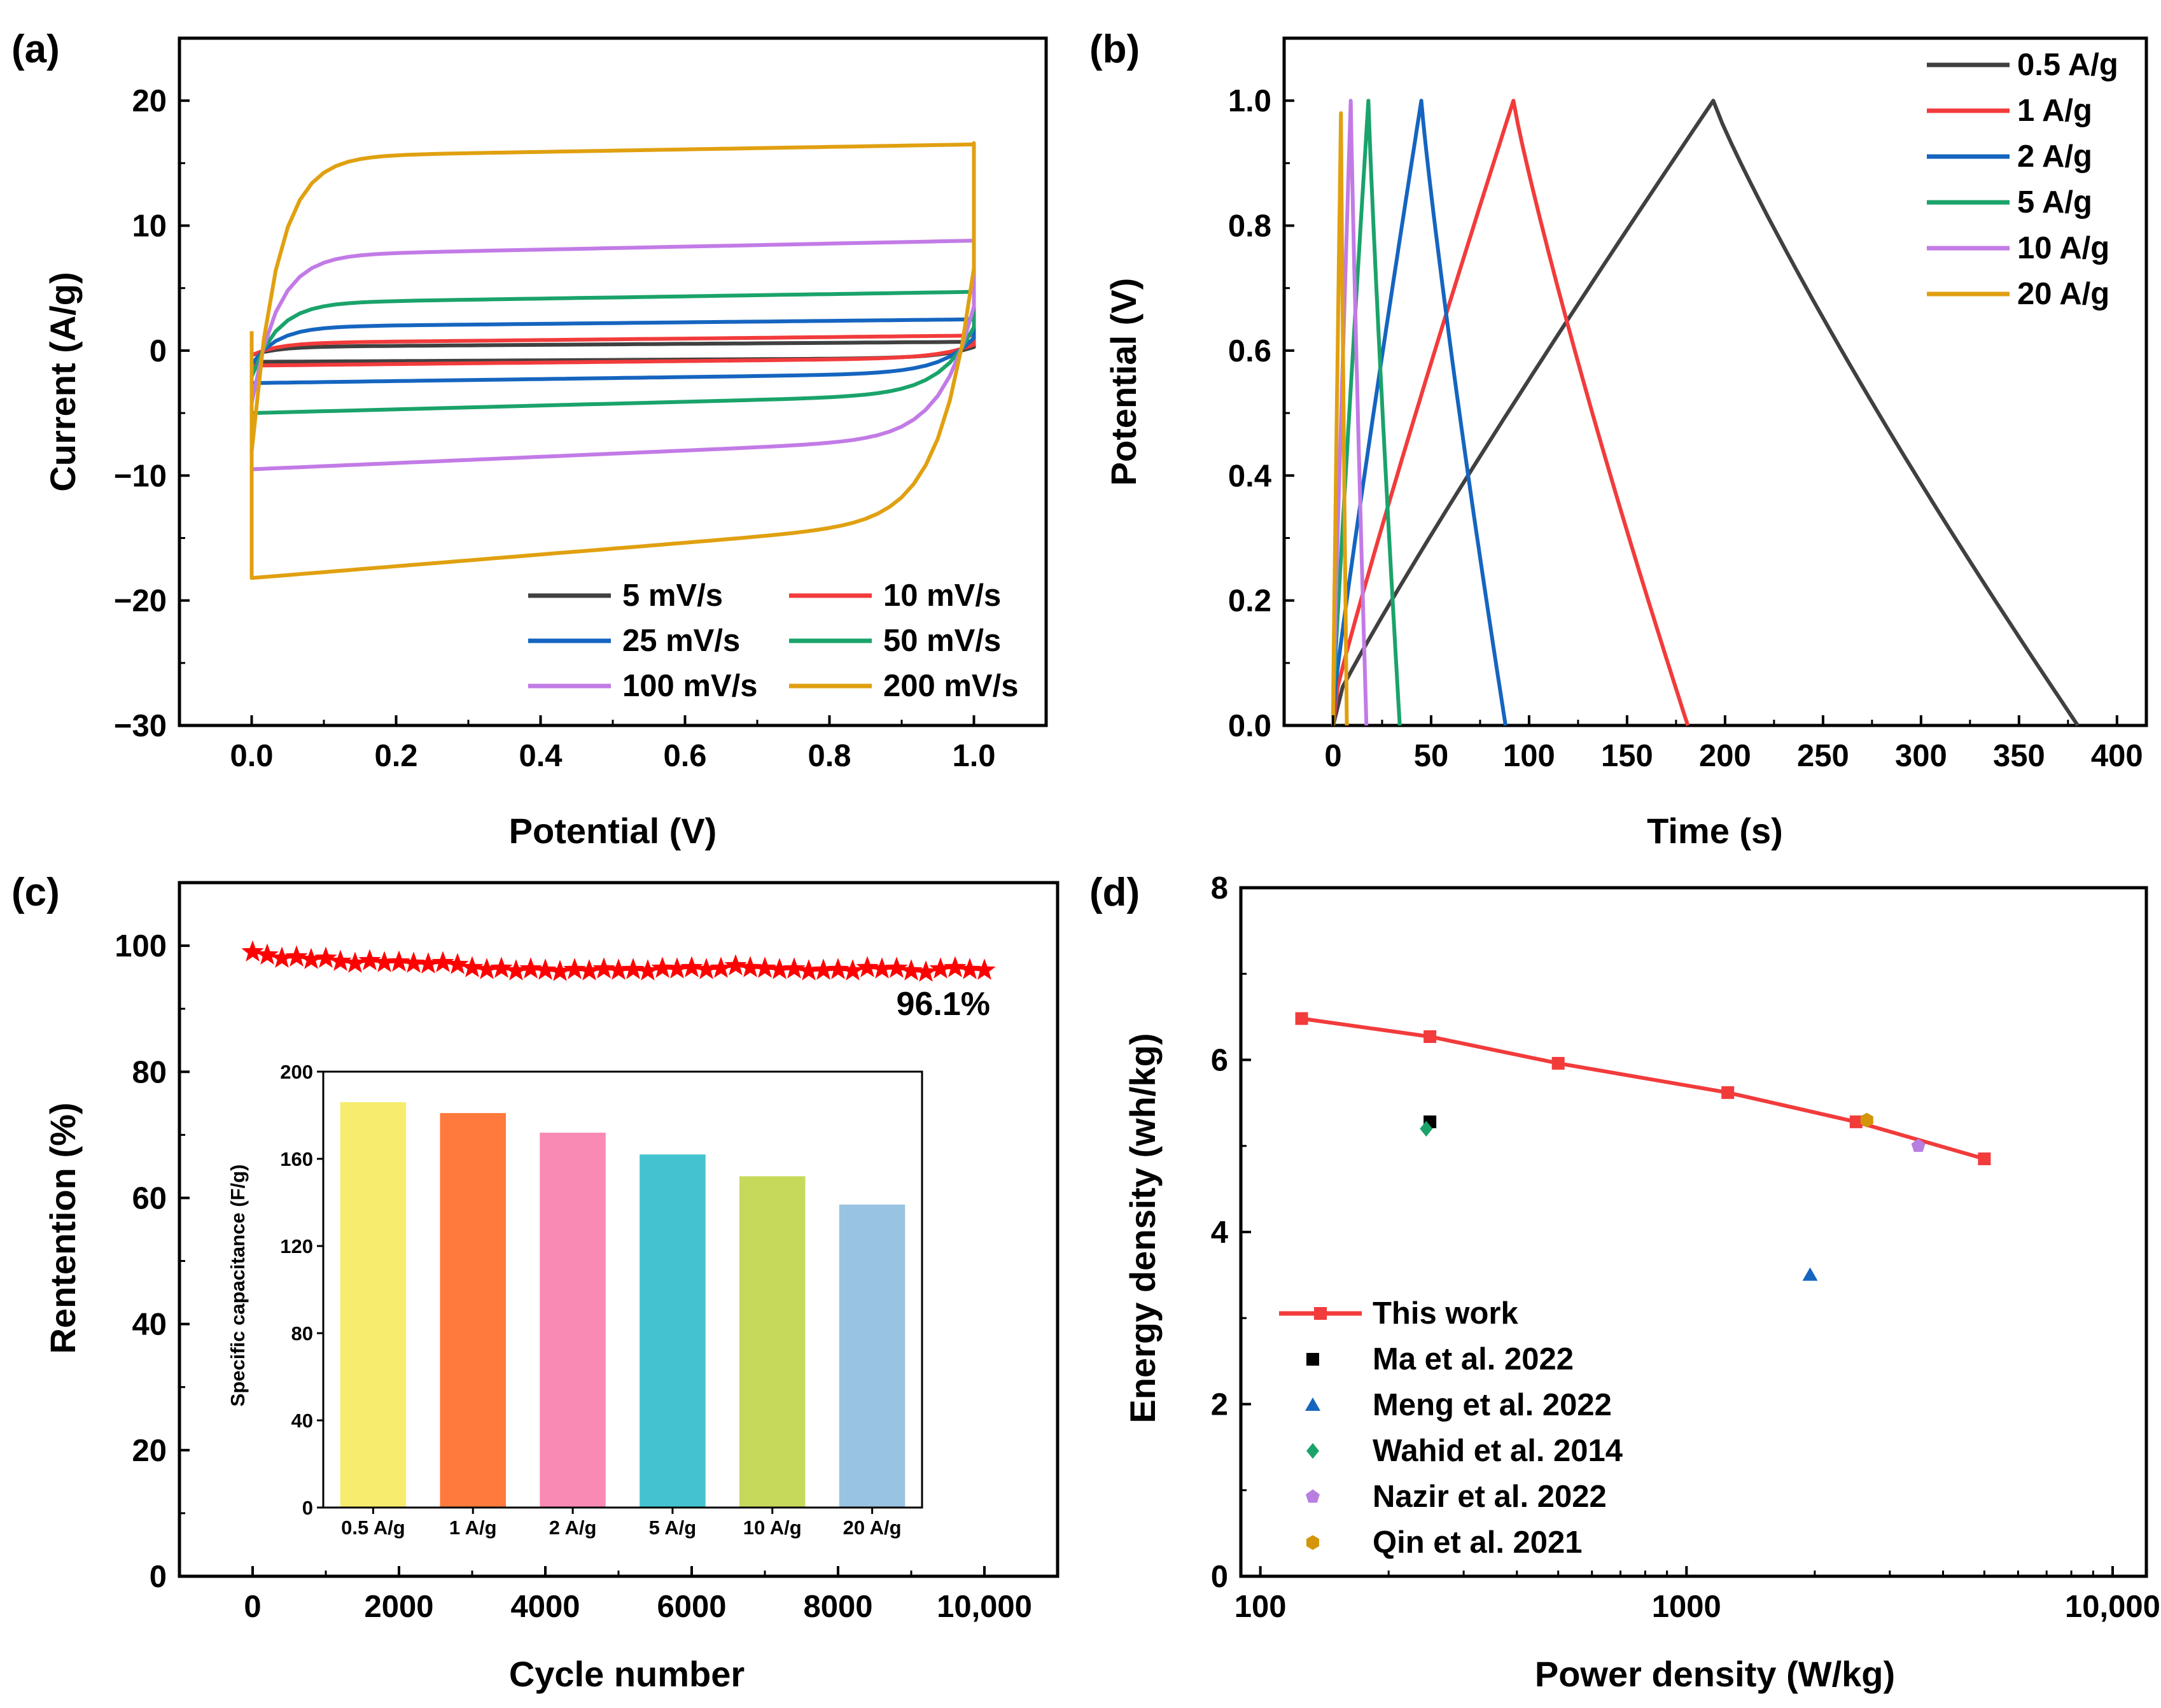  I want to click on y-tick-label: 0.0, so click(1249, 726).